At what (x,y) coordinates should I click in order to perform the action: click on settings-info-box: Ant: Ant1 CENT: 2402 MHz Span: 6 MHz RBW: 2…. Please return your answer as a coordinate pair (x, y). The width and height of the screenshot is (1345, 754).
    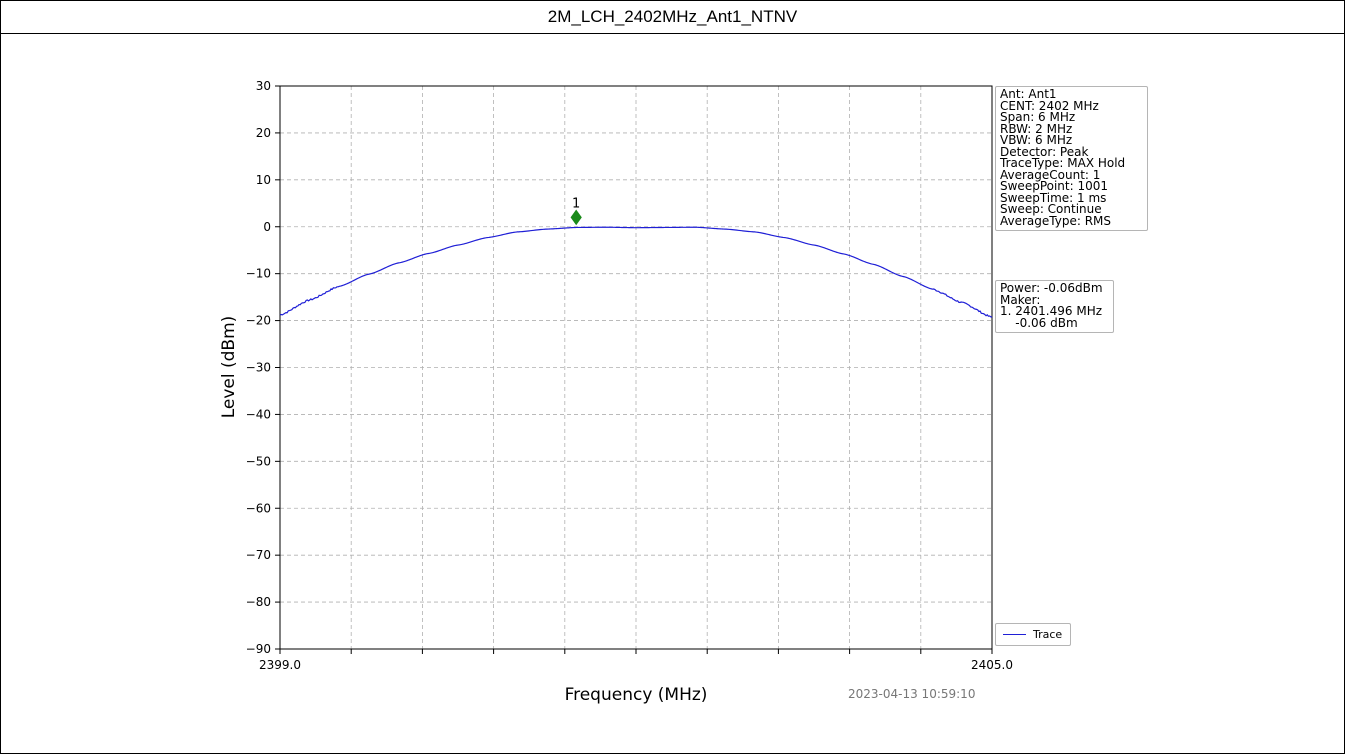
    Looking at the image, I should click on (1071, 158).